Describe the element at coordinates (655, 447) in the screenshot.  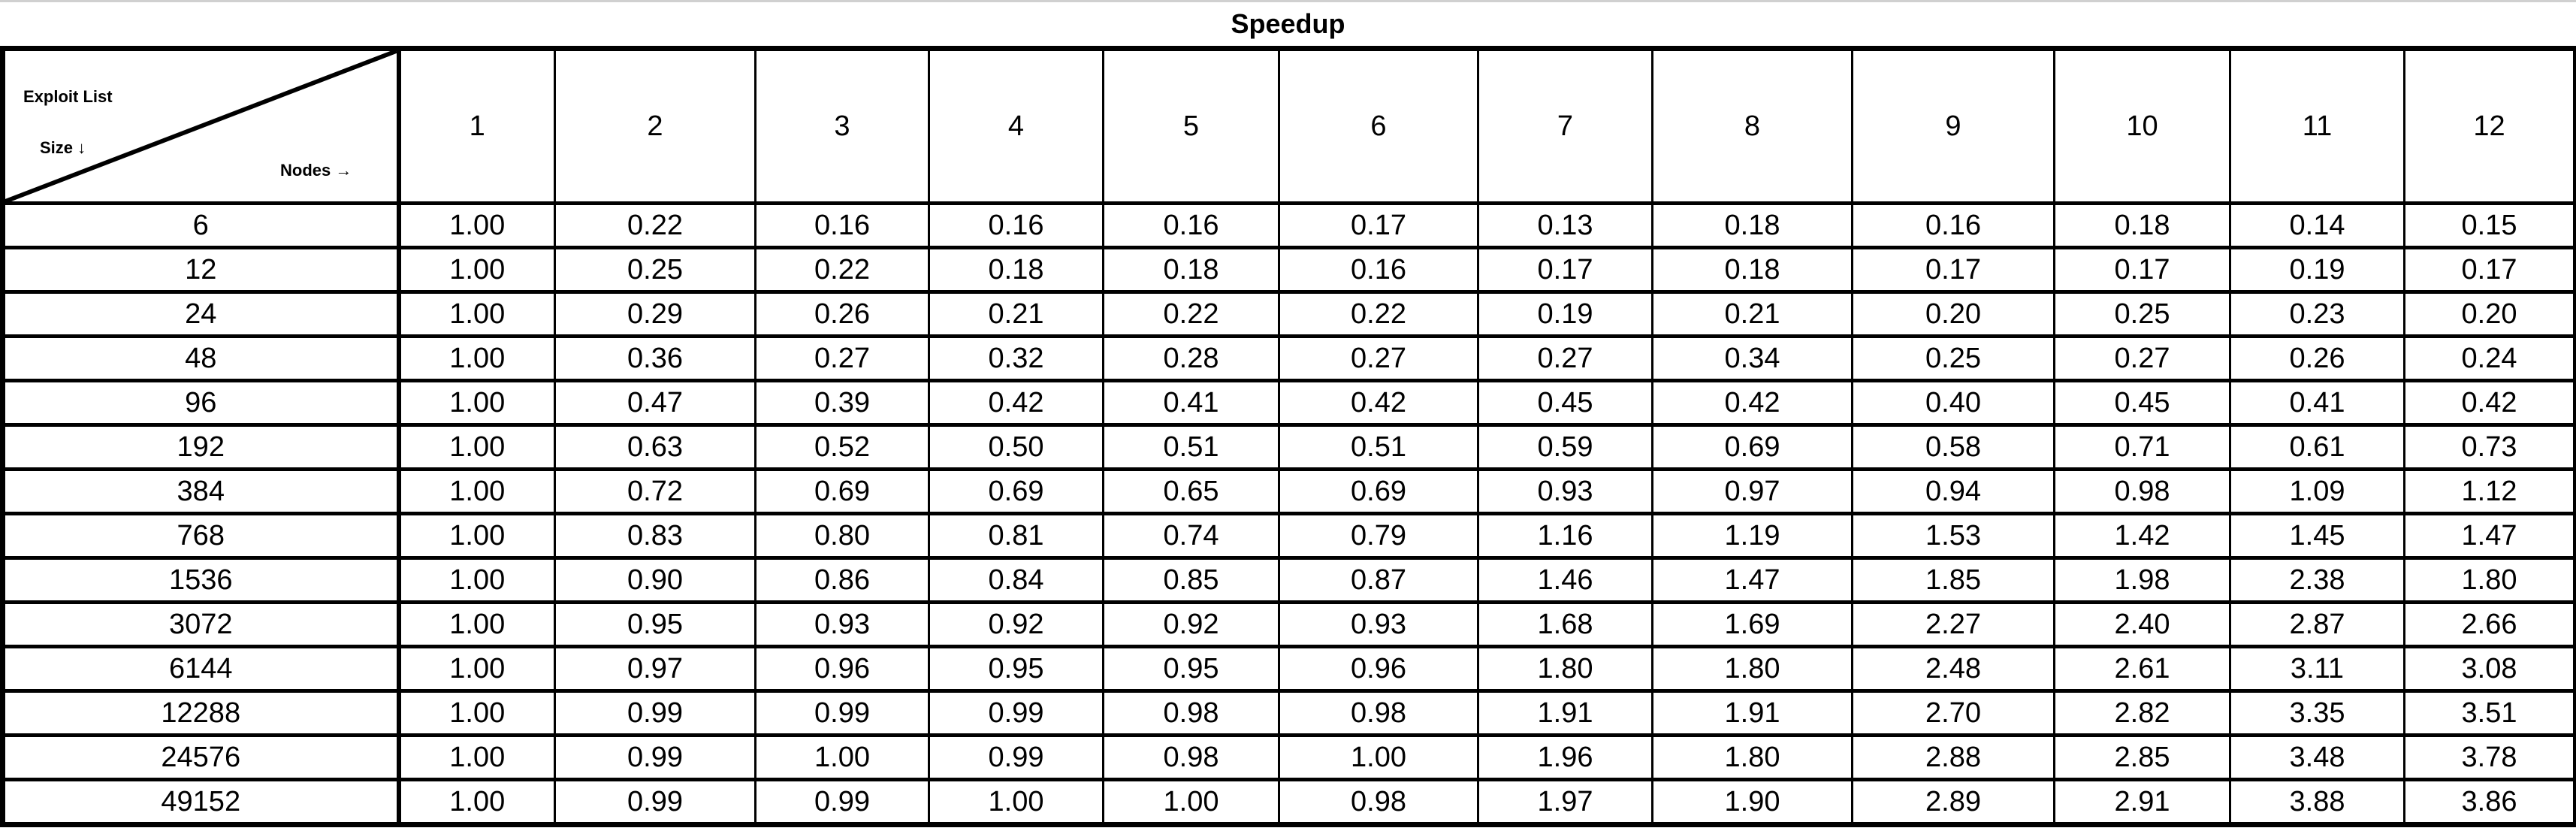
I see `speedup-cell: 0.63` at that location.